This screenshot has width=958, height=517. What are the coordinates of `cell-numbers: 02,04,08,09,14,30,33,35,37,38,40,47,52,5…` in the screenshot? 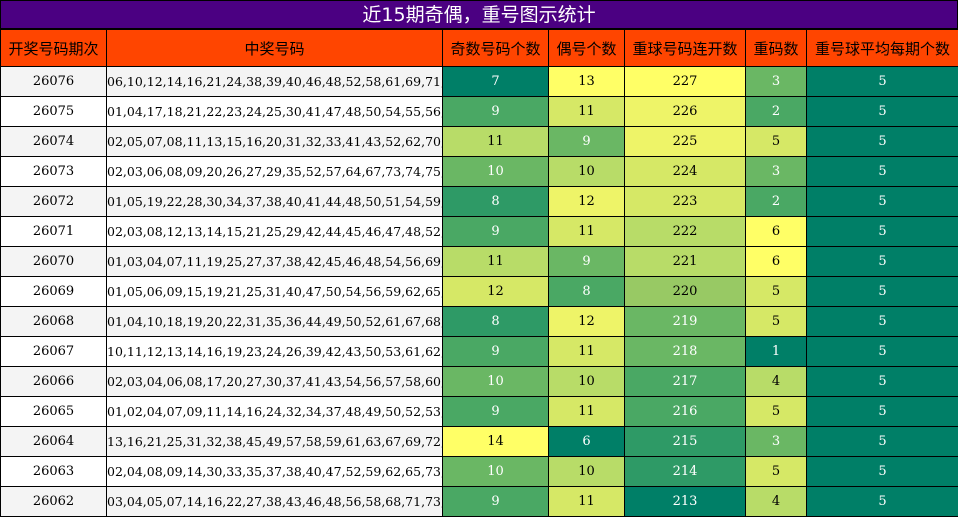 It's located at (274, 471).